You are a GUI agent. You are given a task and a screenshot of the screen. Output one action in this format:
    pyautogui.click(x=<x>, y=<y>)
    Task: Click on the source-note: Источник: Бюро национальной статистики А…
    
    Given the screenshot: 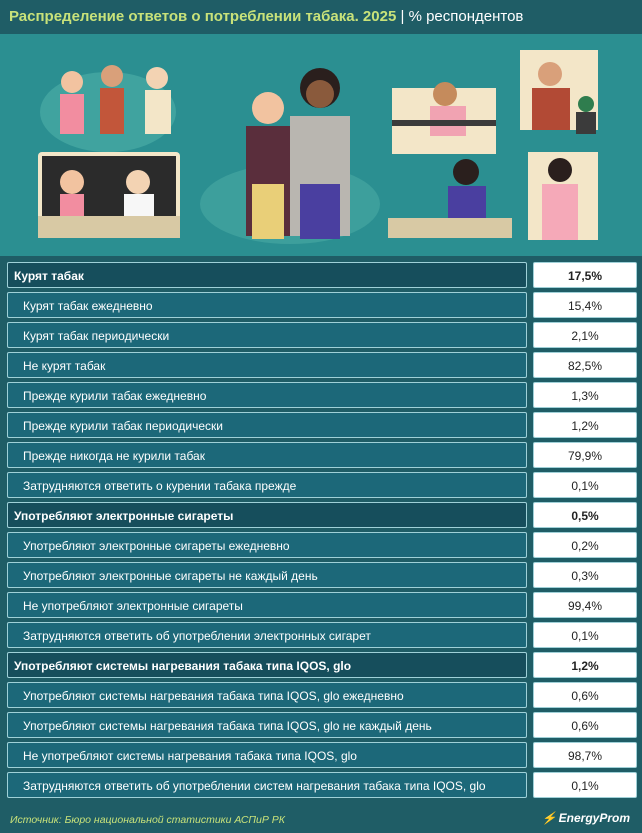 What is the action you would take?
    pyautogui.click(x=147, y=820)
    